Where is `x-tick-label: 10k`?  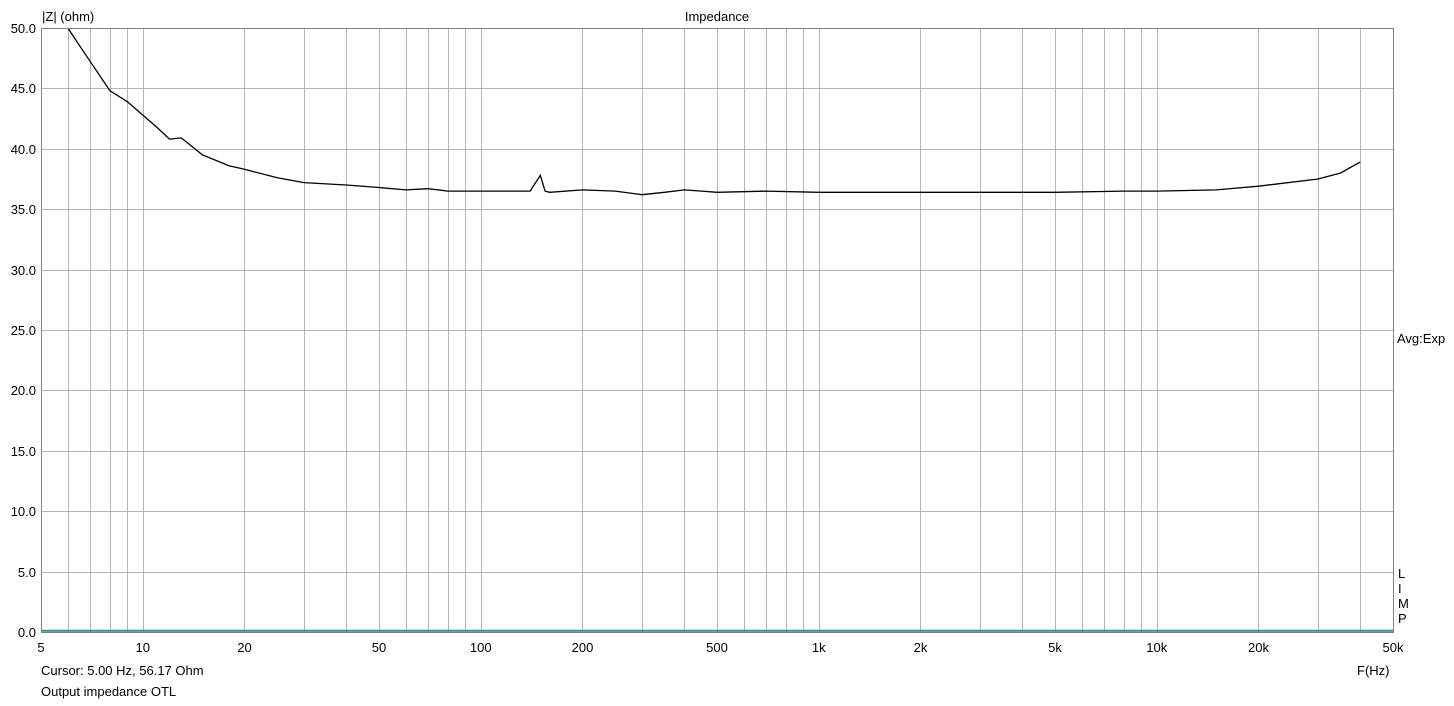
x-tick-label: 10k is located at coordinates (1156, 647).